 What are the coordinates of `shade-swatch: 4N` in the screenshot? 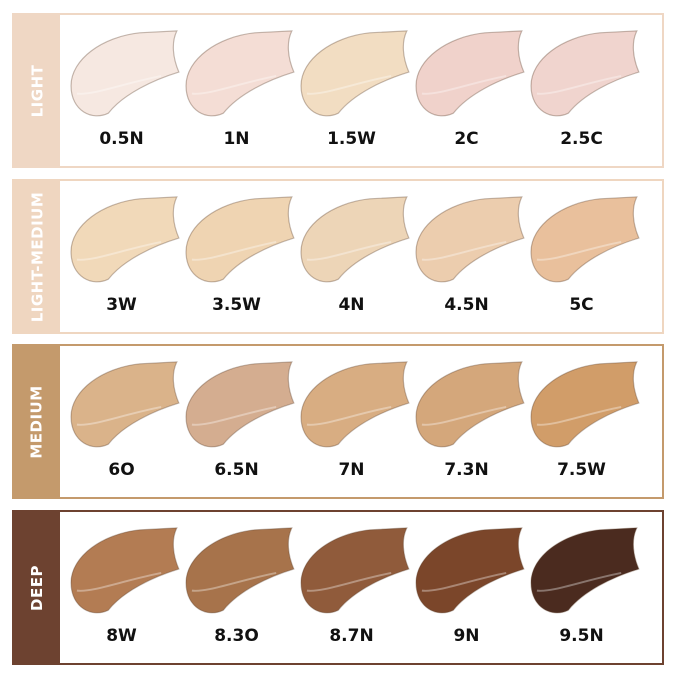 It's located at (352, 256).